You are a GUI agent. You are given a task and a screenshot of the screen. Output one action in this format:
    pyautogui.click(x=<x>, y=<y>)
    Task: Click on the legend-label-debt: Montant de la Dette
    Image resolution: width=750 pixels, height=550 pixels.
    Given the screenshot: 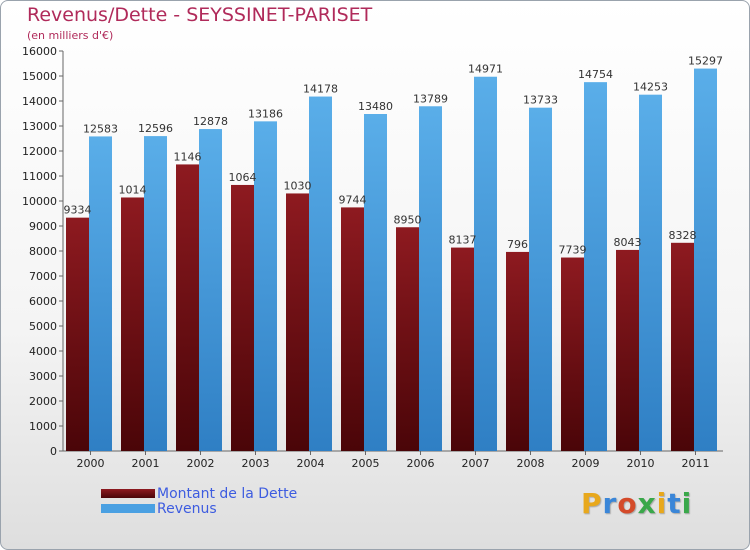 What is the action you would take?
    pyautogui.click(x=227, y=493)
    